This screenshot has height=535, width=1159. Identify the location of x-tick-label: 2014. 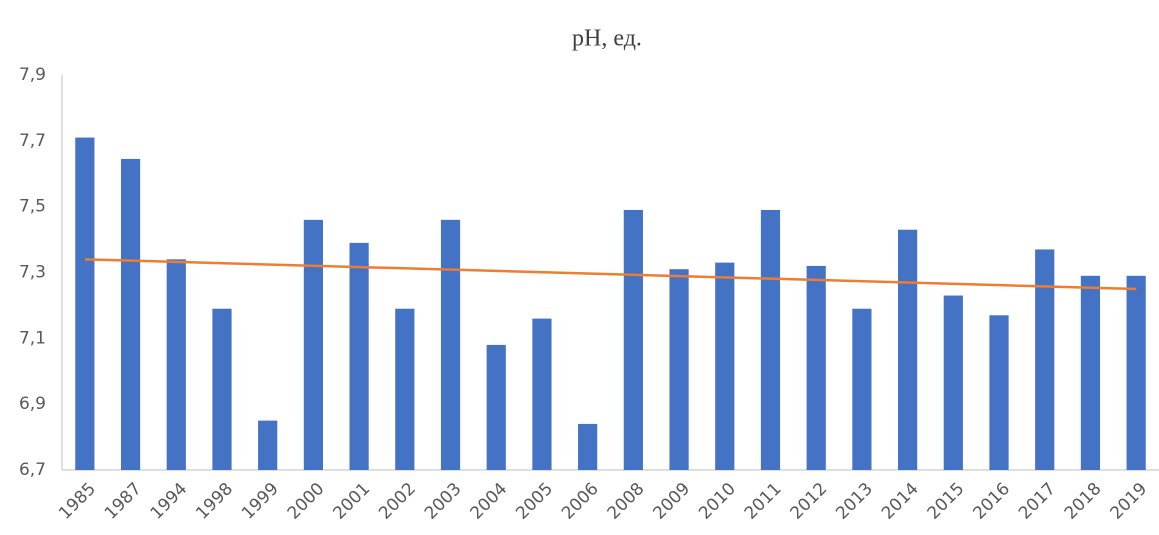
(900, 501).